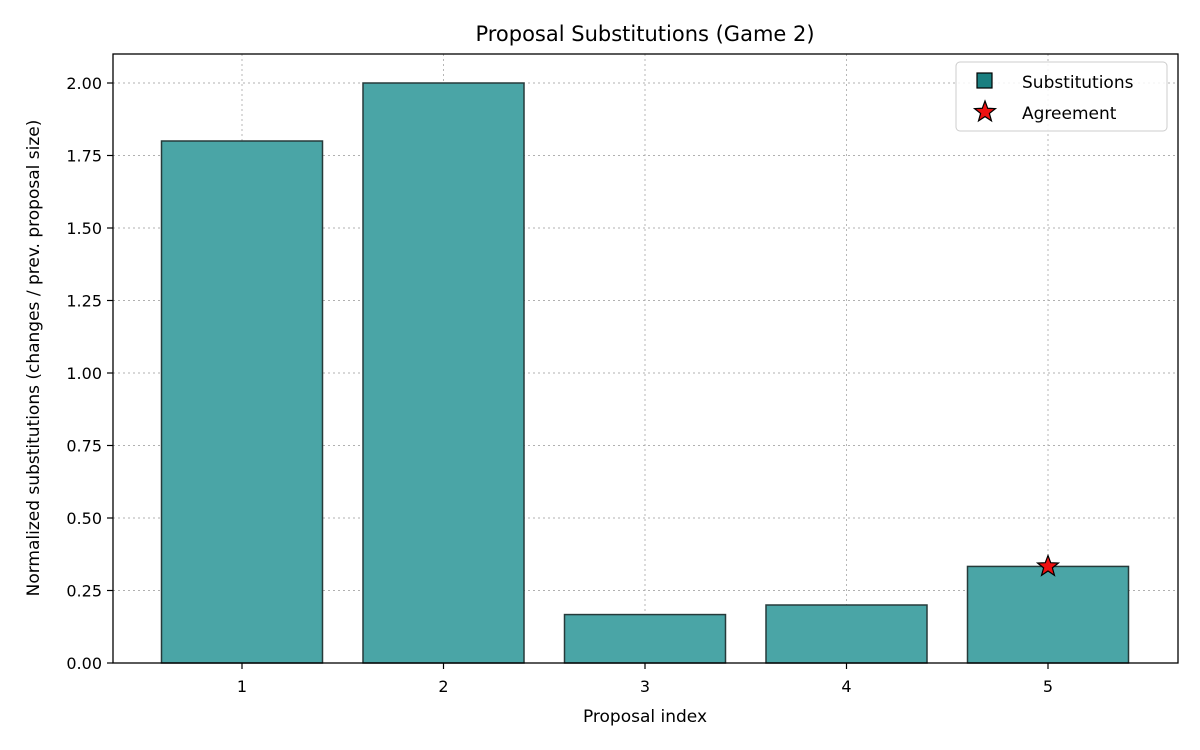 The image size is (1200, 750). What do you see at coordinates (1069, 114) in the screenshot?
I see `legend-agreement-label: Agreement` at bounding box center [1069, 114].